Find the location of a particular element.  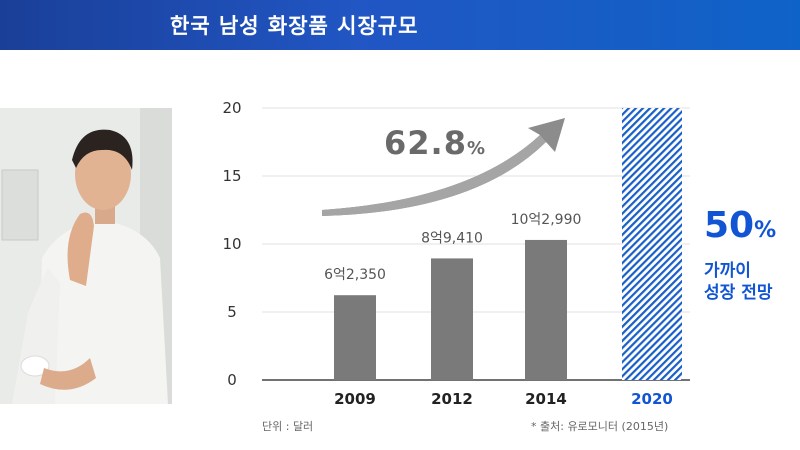

man-photo is located at coordinates (86, 256).